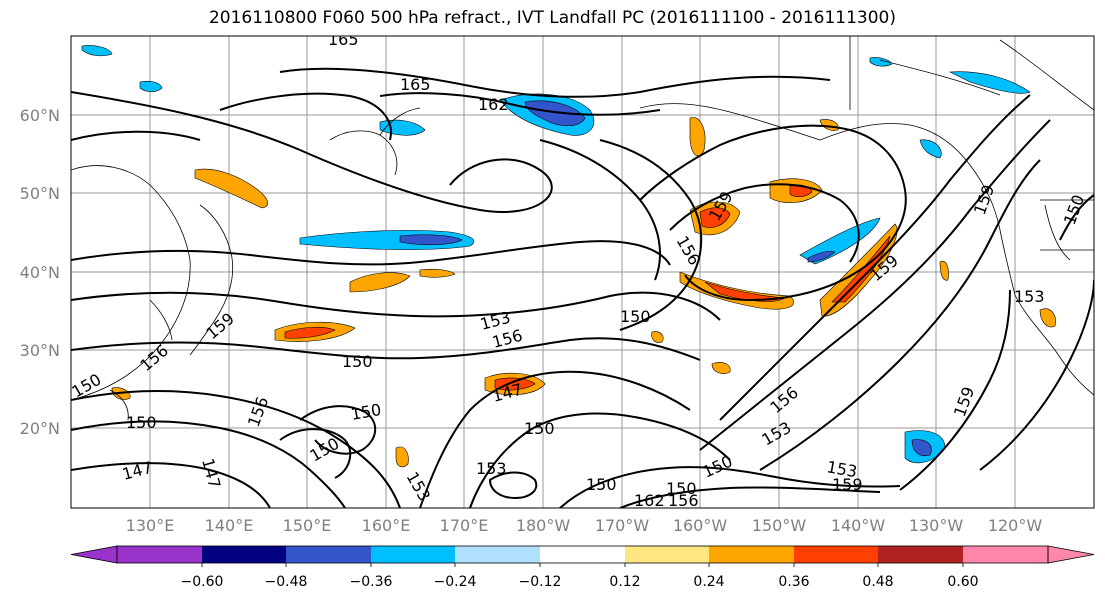 This screenshot has width=1105, height=601. Describe the element at coordinates (944, 270) in the screenshot. I see `positive-region-east-small` at that location.